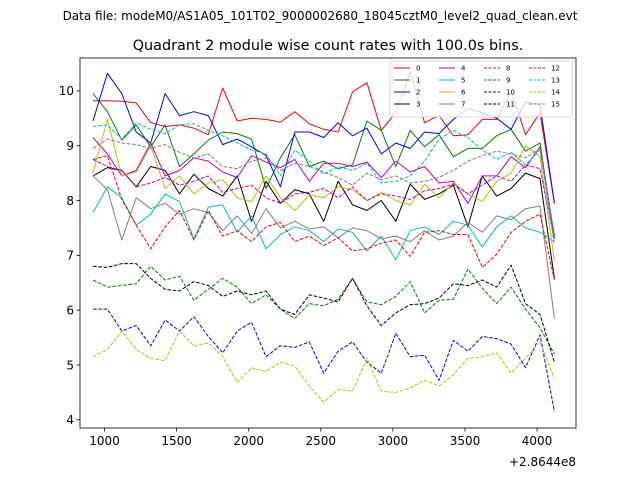  I want to click on y-axis: 4 5 6 7 8 9 10, so click(69, 255).